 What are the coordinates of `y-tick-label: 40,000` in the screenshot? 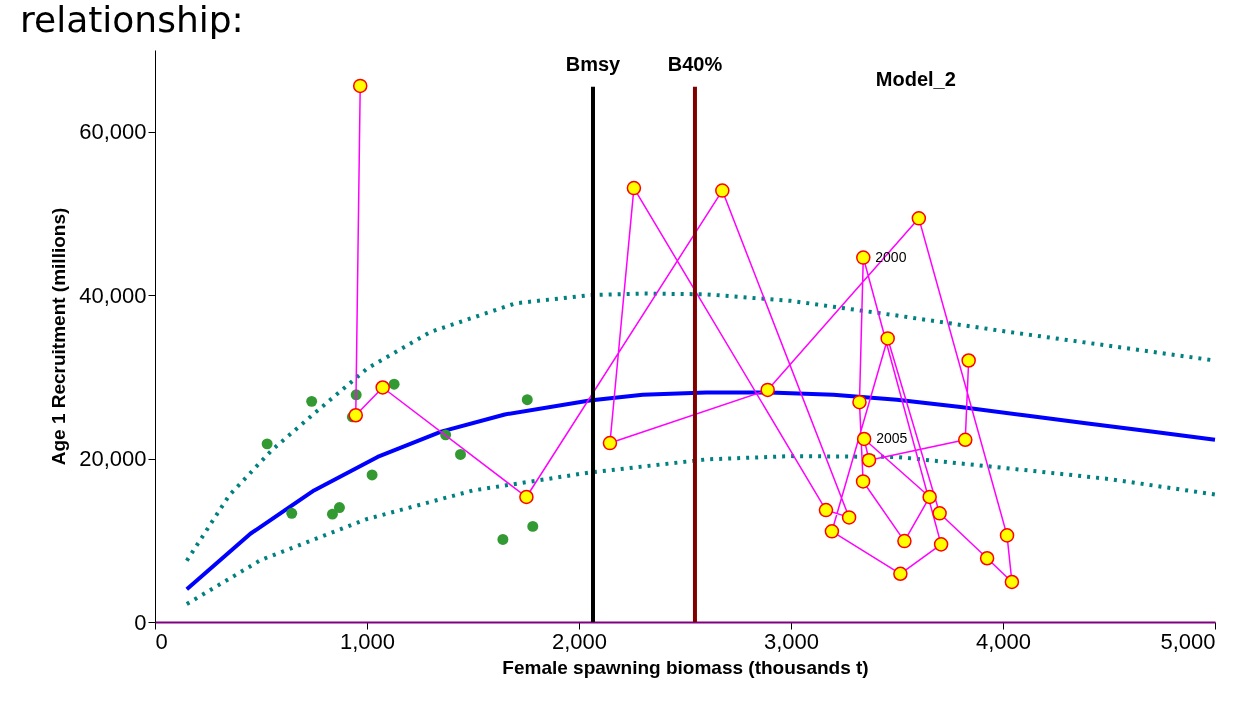 It's located at (113, 295).